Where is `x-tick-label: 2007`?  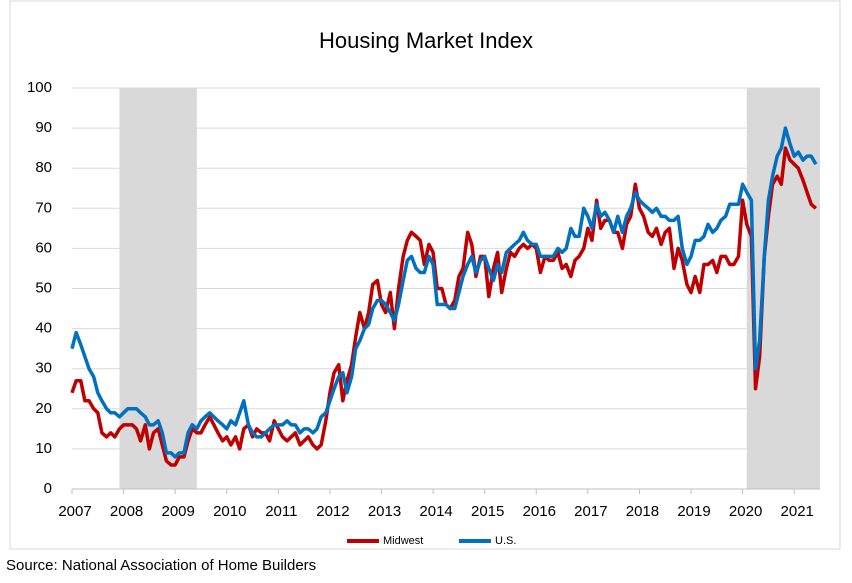 x-tick-label: 2007 is located at coordinates (74, 511).